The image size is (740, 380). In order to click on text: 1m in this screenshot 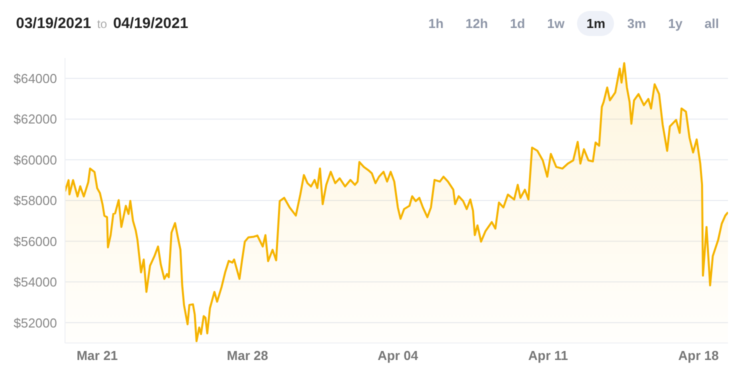, I will do `click(595, 23)`.